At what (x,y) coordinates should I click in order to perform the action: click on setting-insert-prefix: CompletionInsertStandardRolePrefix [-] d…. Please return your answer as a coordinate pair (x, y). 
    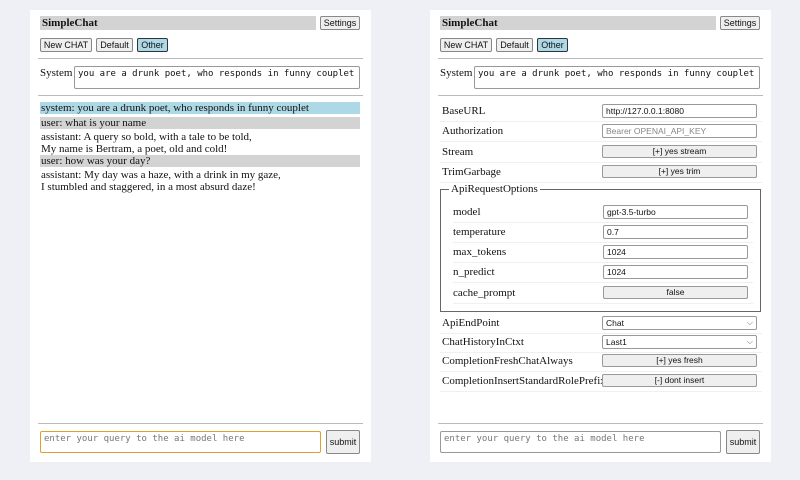
    Looking at the image, I should click on (601, 382).